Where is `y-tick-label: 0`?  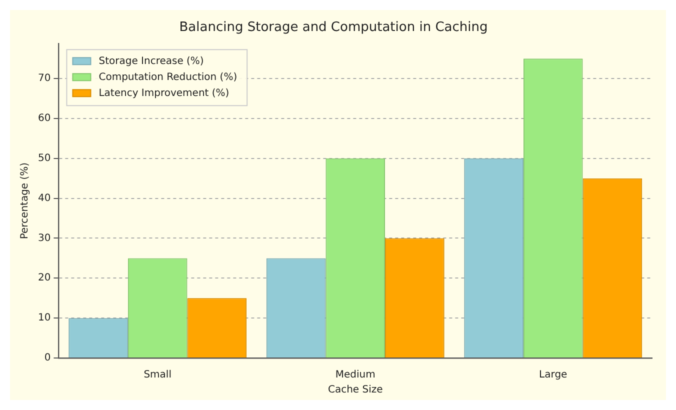
y-tick-label: 0 is located at coordinates (47, 358).